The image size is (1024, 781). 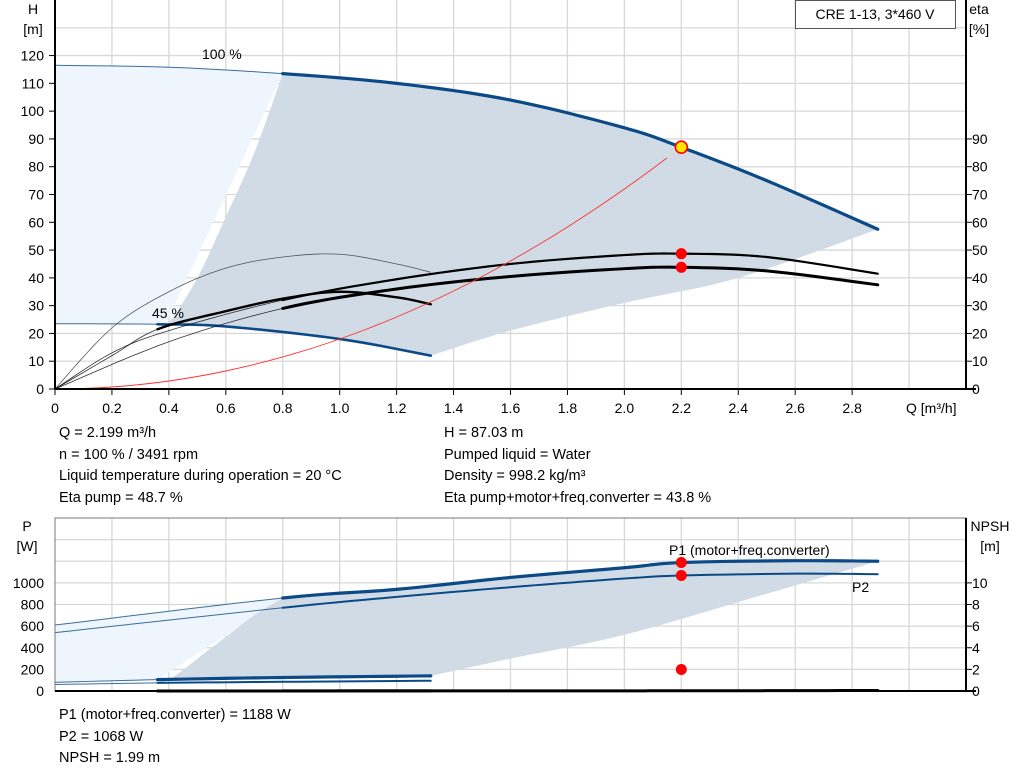 I want to click on npsh-tick-label: 10, so click(x=980, y=583).